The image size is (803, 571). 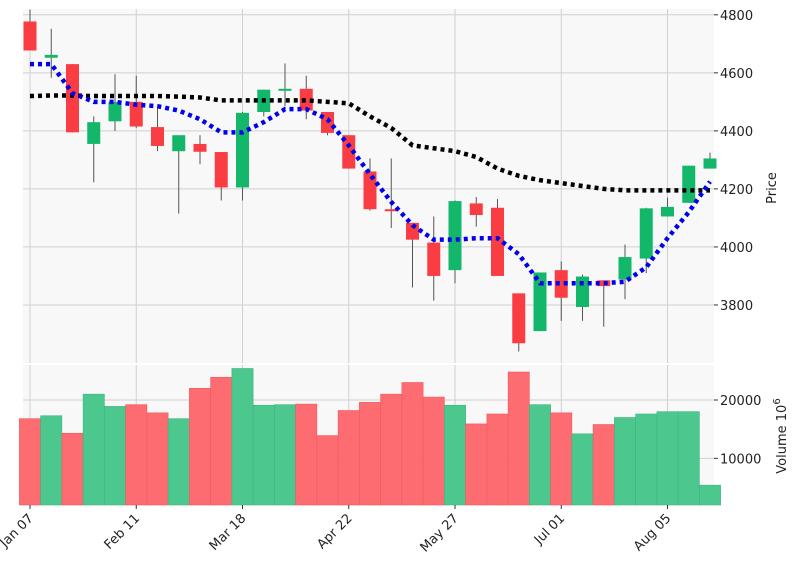 What do you see at coordinates (228, 532) in the screenshot?
I see `x-tick-label: Mar 18` at bounding box center [228, 532].